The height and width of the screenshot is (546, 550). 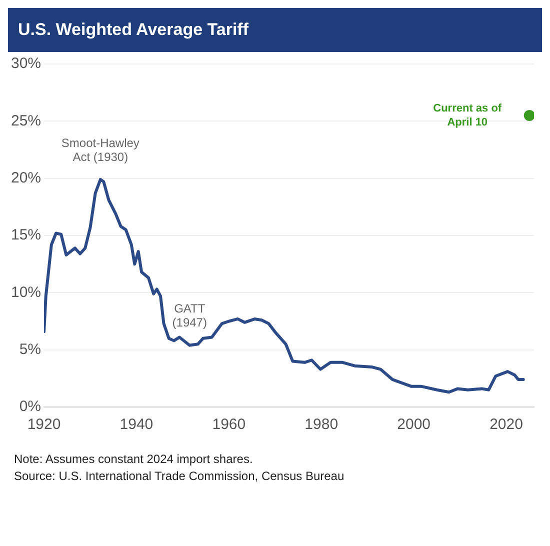 I want to click on y-tick-label: 15%, so click(x=26, y=235).